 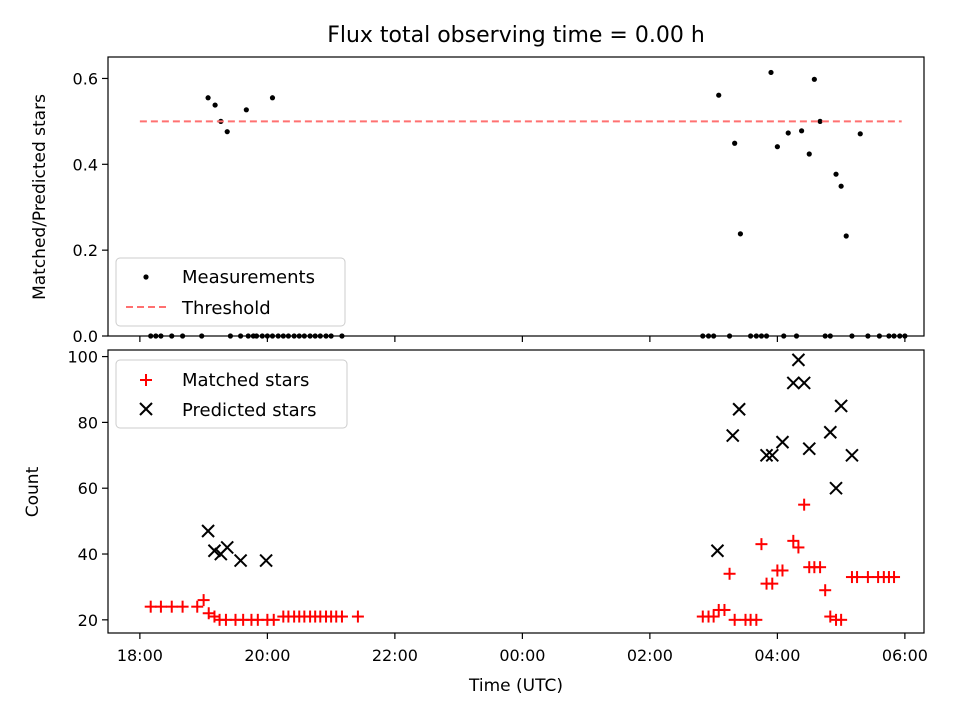 I want to click on count-x-ticks: 18:00 20:00 22:00 00:00 02:00 04:00 06:00, so click(x=522, y=649).